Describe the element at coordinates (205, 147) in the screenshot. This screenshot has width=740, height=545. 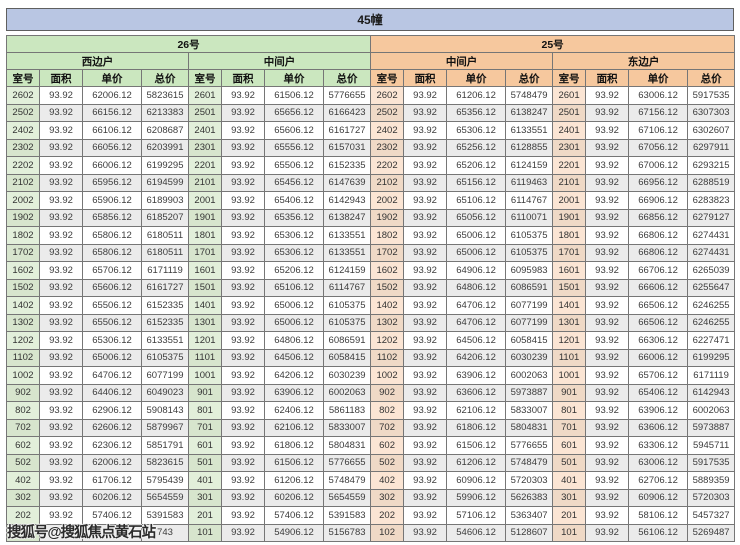
I see `room-number-cell: 2301` at that location.